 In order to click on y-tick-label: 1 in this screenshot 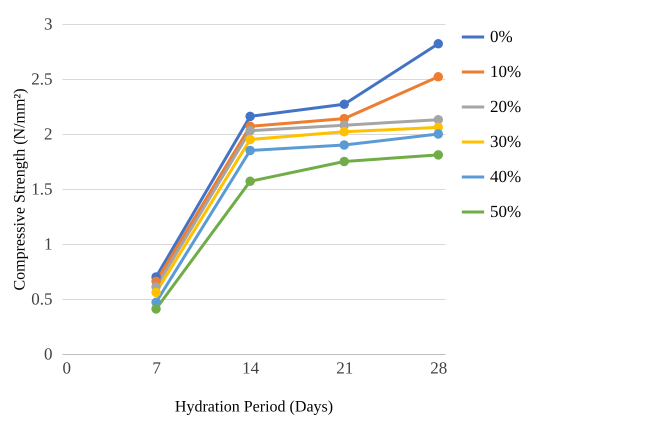, I will do `click(48, 244)`.